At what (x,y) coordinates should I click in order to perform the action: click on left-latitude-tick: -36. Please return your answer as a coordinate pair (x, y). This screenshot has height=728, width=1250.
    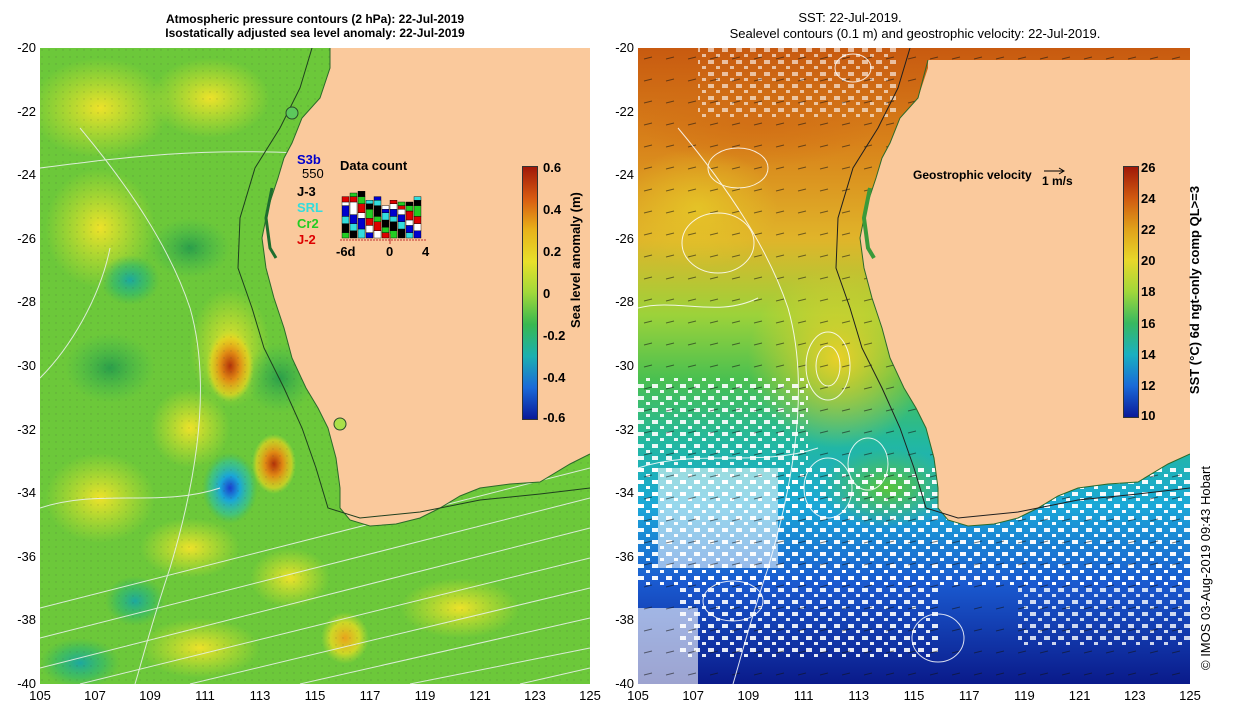
    Looking at the image, I should click on (26, 556).